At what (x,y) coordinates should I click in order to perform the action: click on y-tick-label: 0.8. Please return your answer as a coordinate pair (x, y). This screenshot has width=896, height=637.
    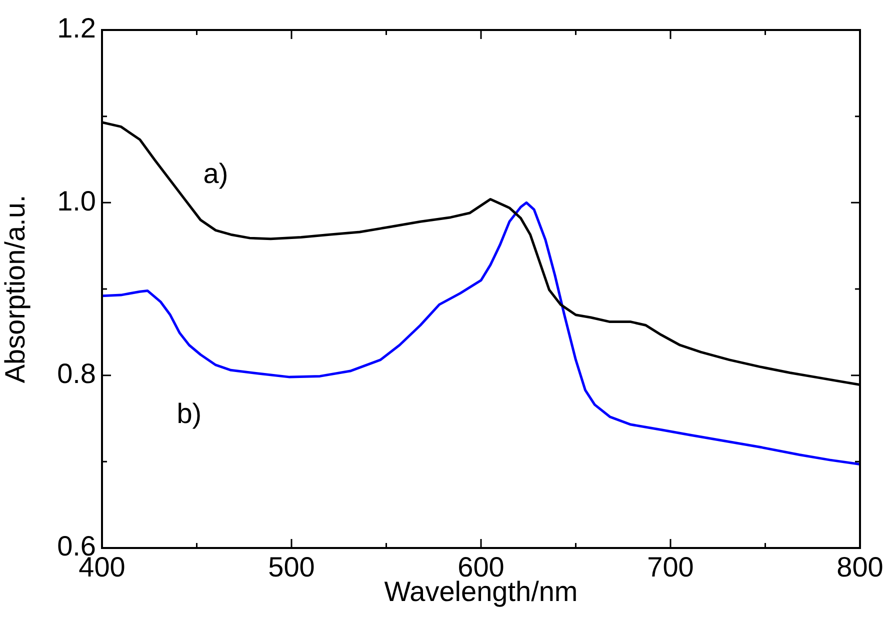
    Looking at the image, I should click on (76, 374).